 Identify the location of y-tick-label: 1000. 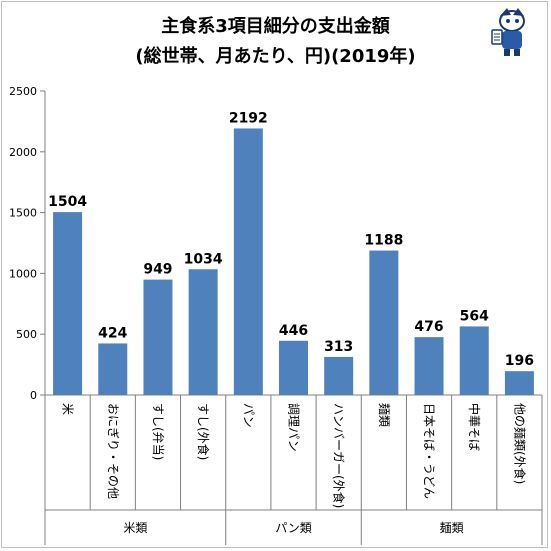
(23, 273).